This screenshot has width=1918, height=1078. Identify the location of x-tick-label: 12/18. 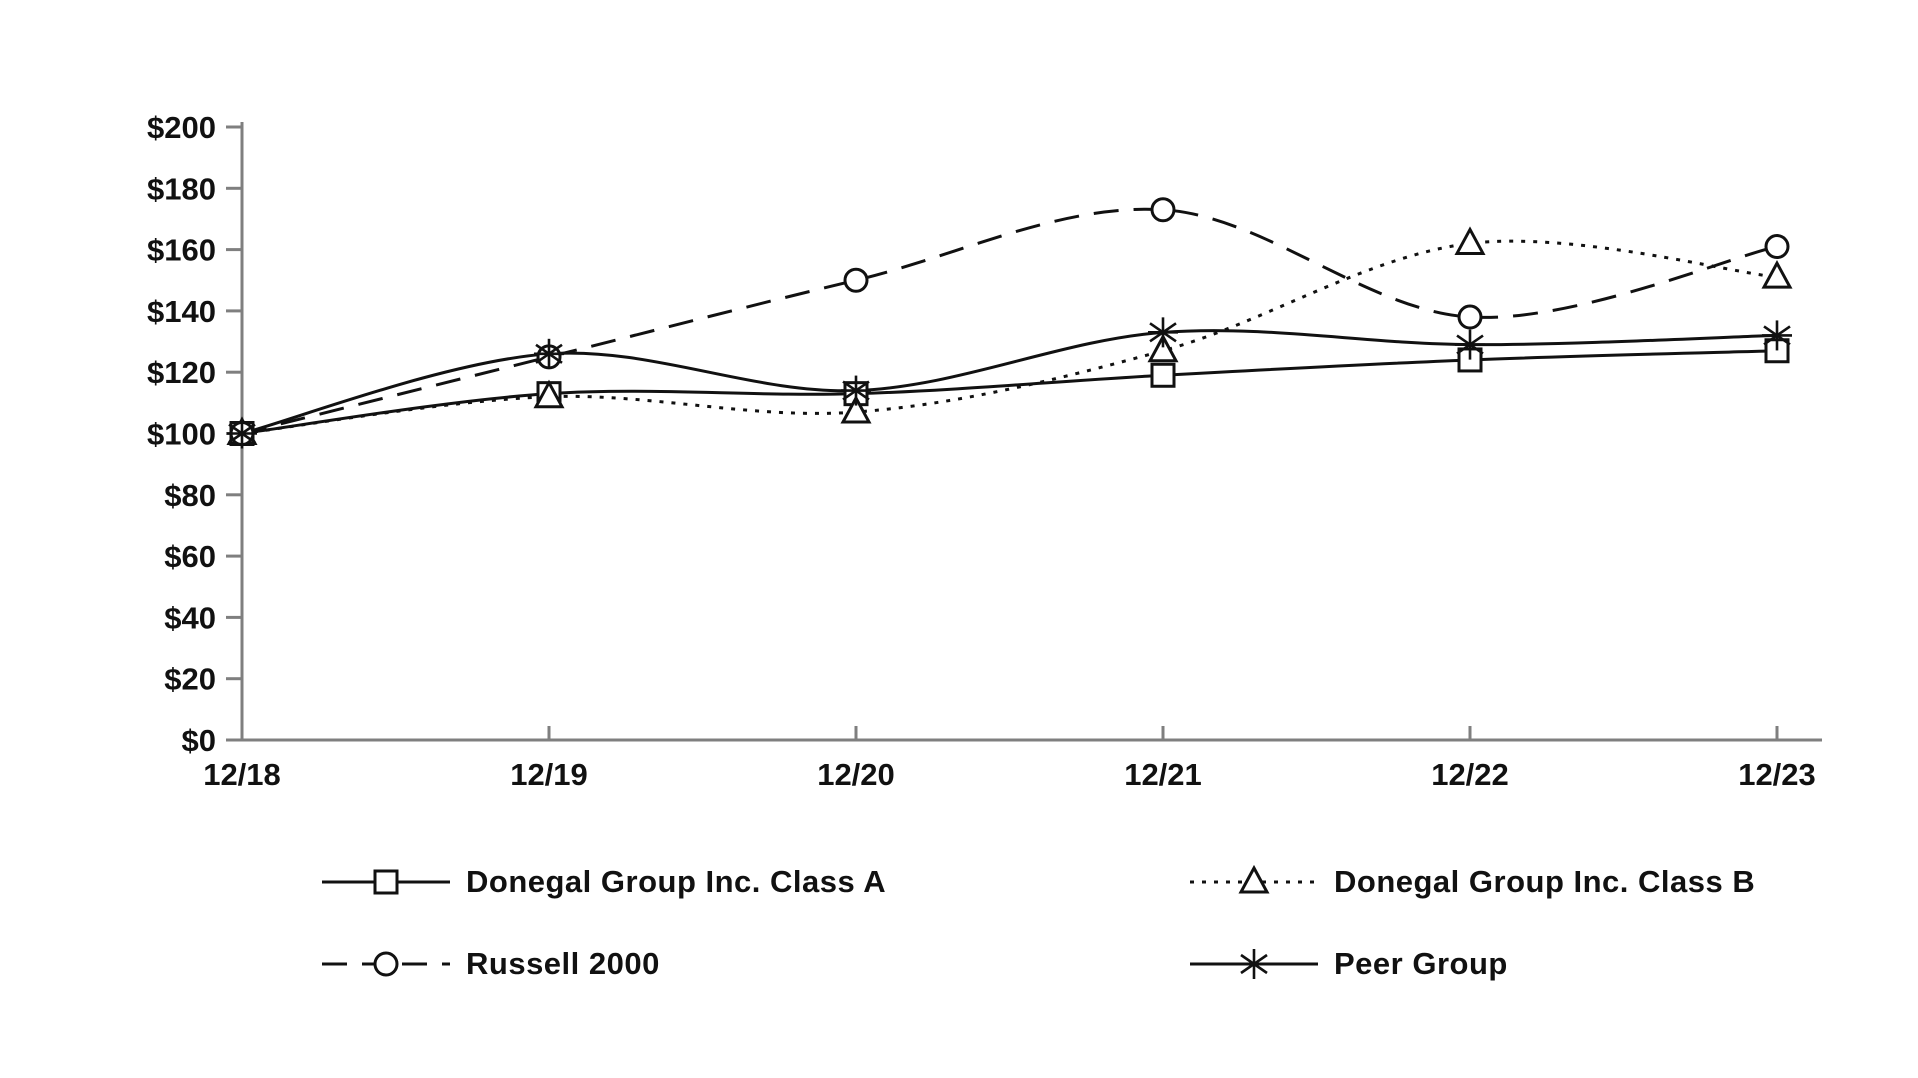
(242, 774).